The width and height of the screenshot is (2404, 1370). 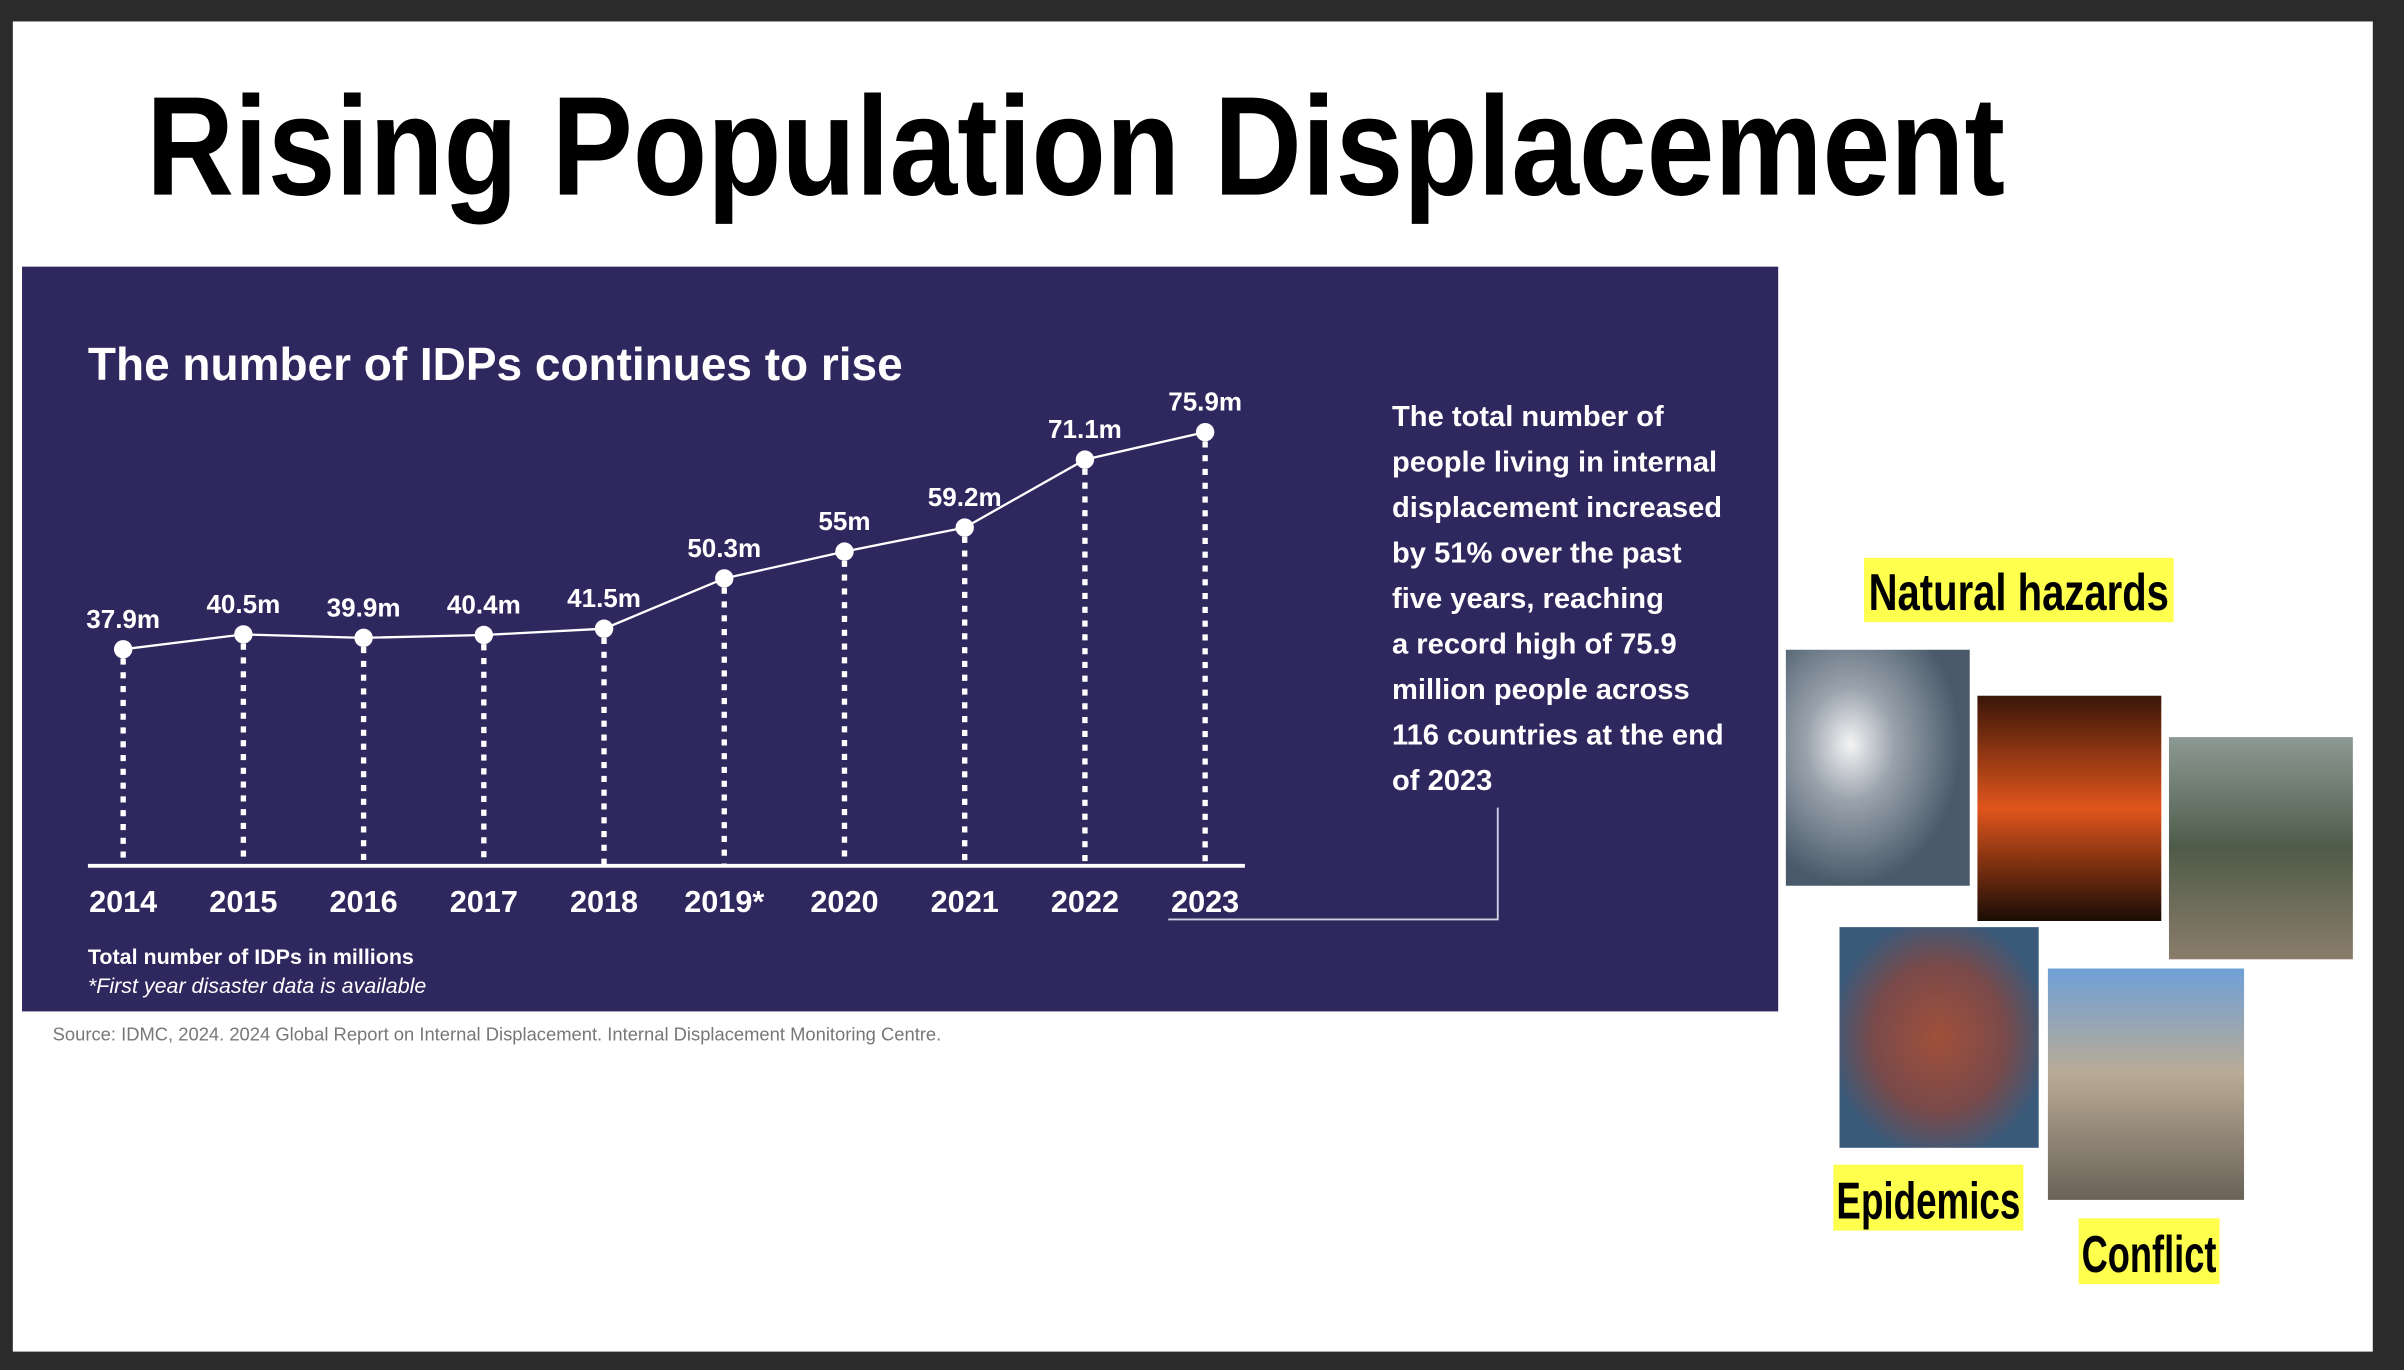 I want to click on annotation-line: a record high of 75.9, so click(x=1534, y=645).